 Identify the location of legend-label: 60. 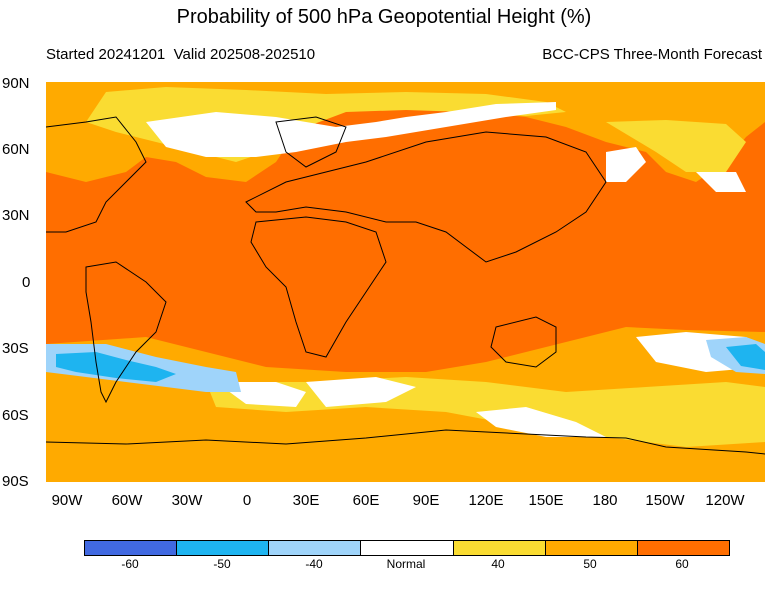
(682, 564).